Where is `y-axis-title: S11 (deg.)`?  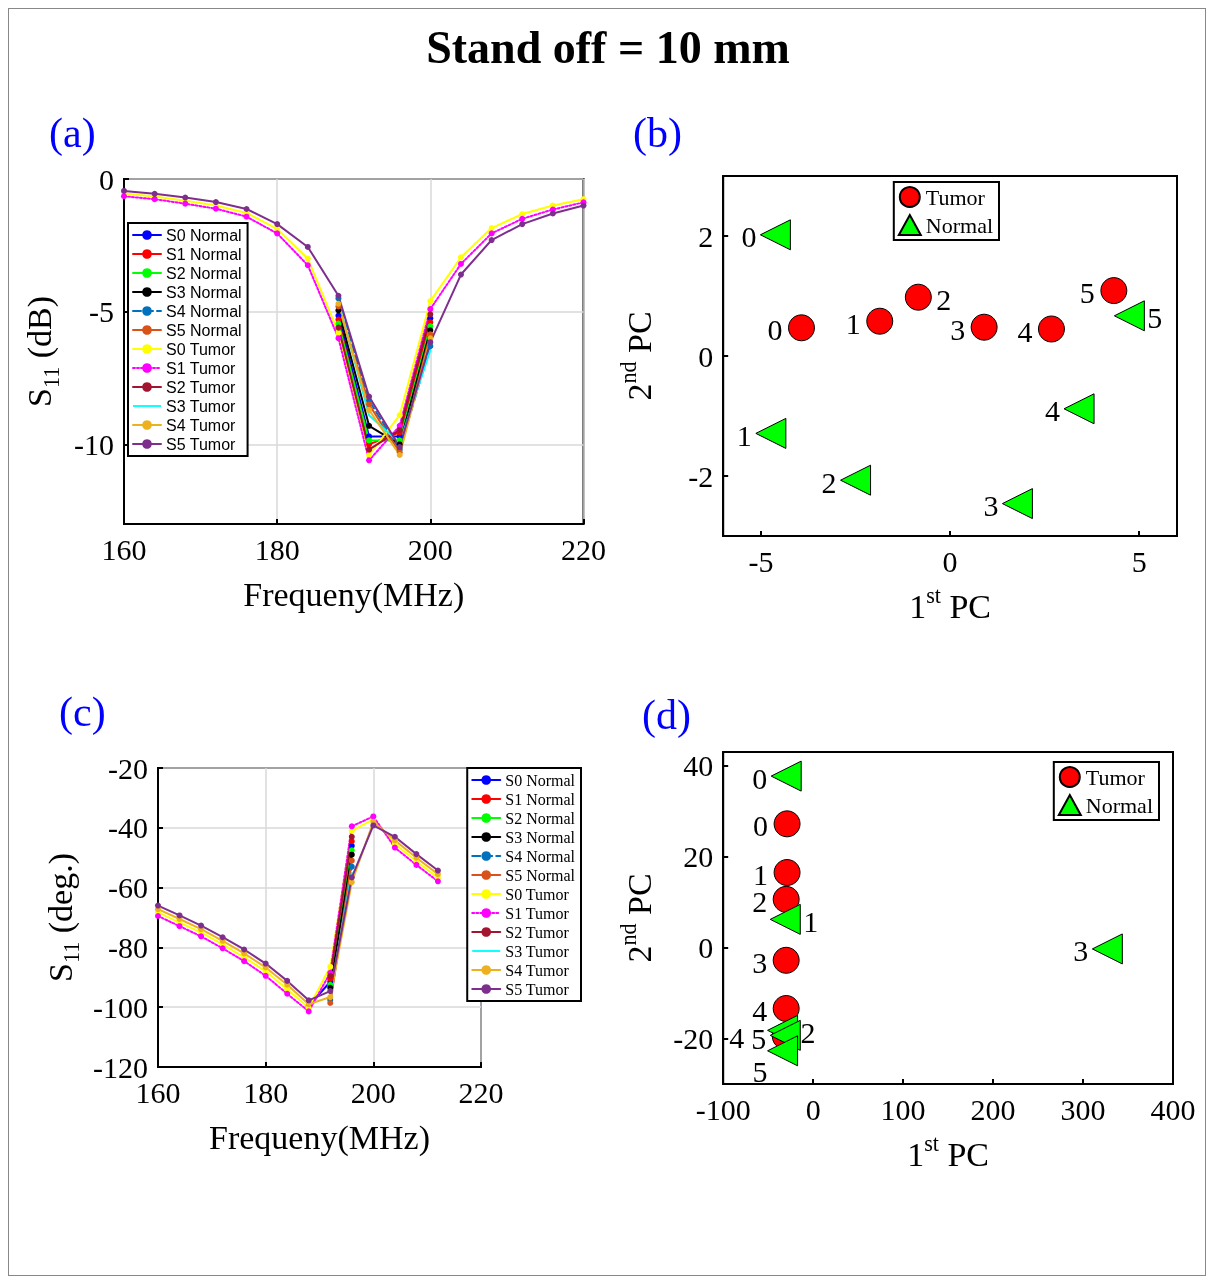 y-axis-title: S11 (deg.) is located at coordinates (62, 917).